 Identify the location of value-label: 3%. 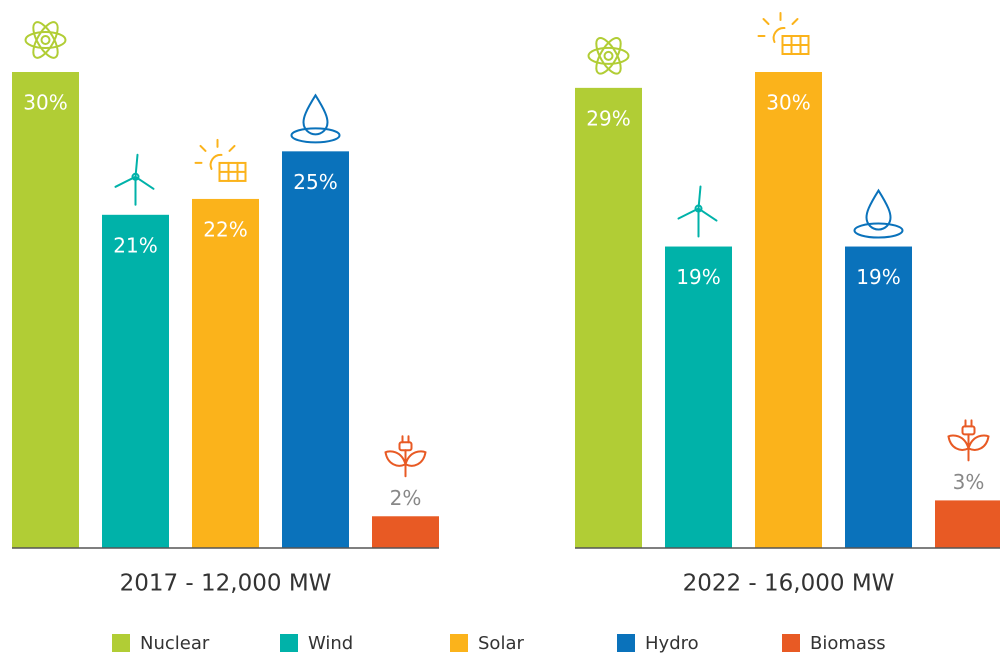
(969, 482).